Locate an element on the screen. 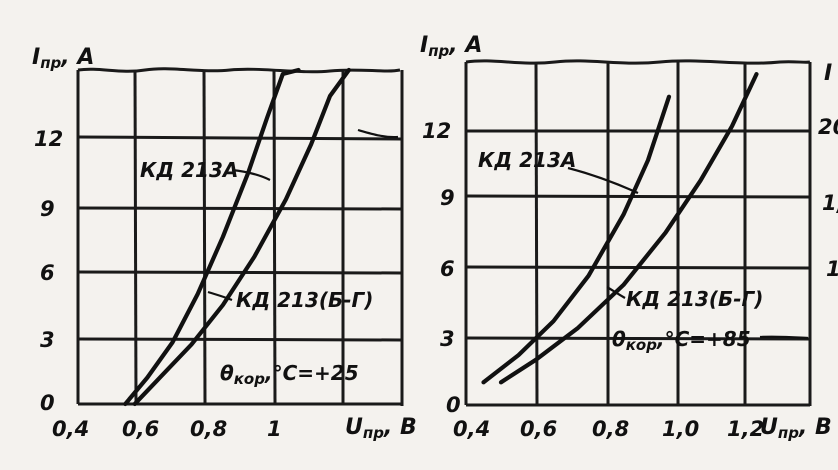  panel-2-label-kd213a: КД 213А is located at coordinates (527, 160).